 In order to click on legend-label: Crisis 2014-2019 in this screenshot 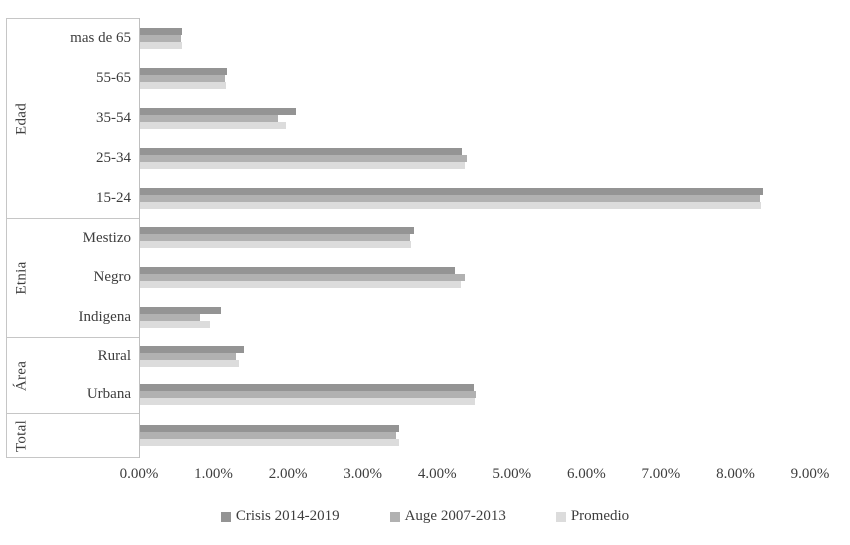, I will do `click(287, 516)`.